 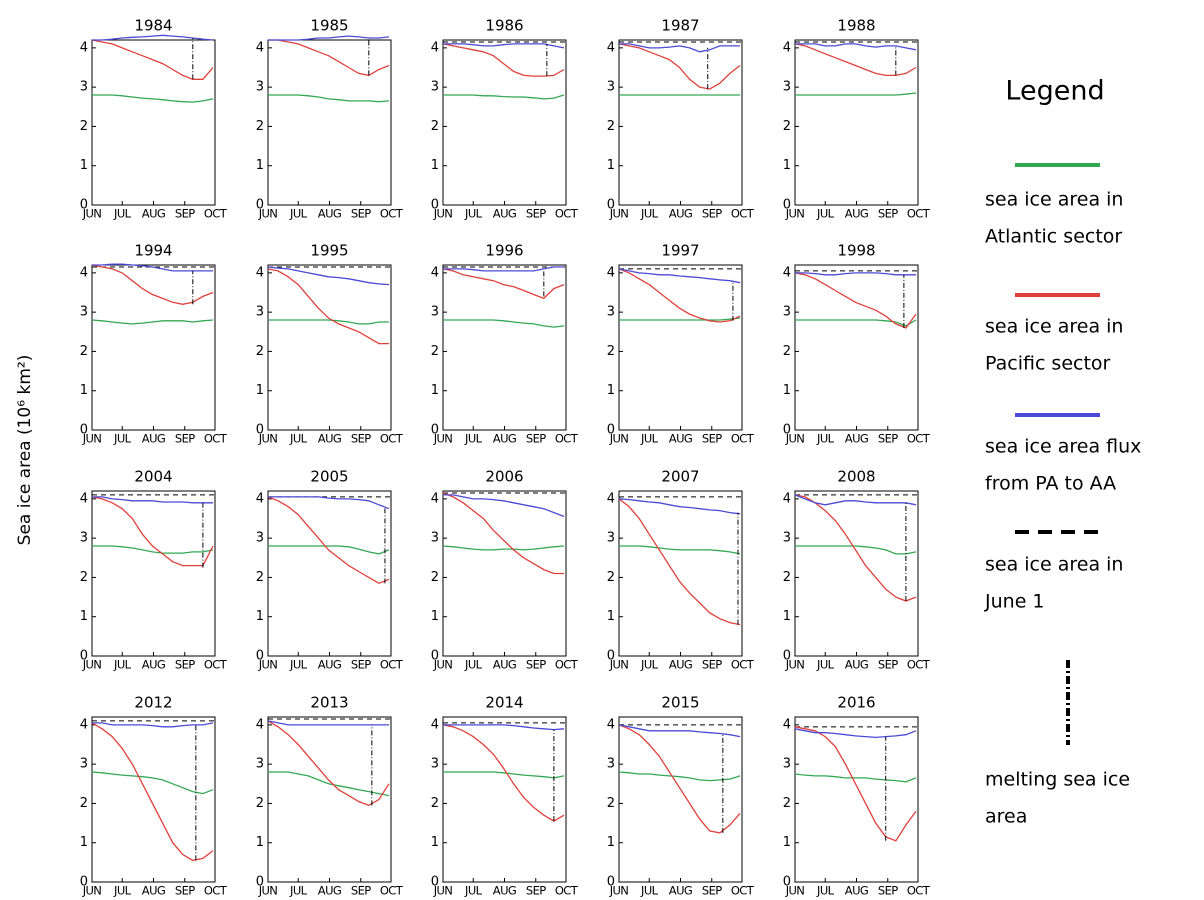 What do you see at coordinates (153, 26) in the screenshot?
I see `panel-title: 1984` at bounding box center [153, 26].